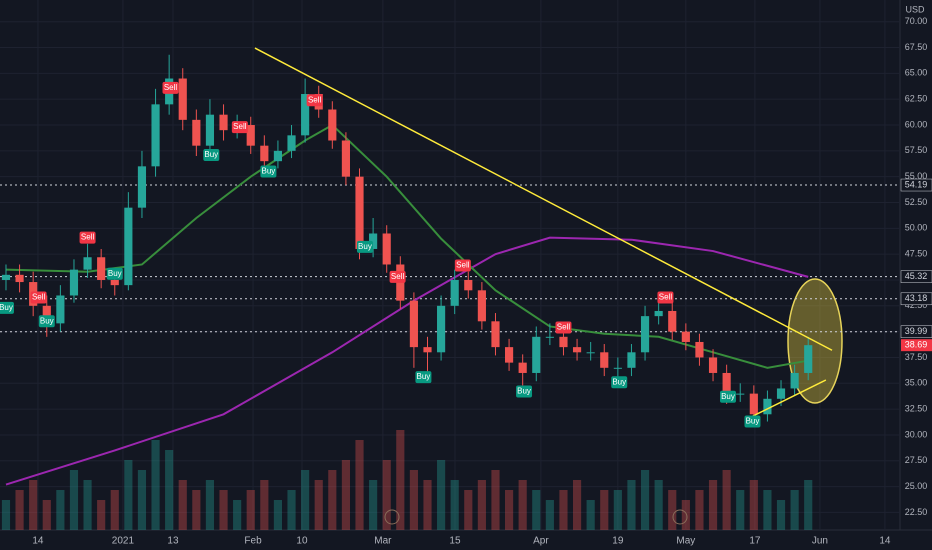  What do you see at coordinates (916, 345) in the screenshot?
I see `last-price-label: 38.69` at bounding box center [916, 345].